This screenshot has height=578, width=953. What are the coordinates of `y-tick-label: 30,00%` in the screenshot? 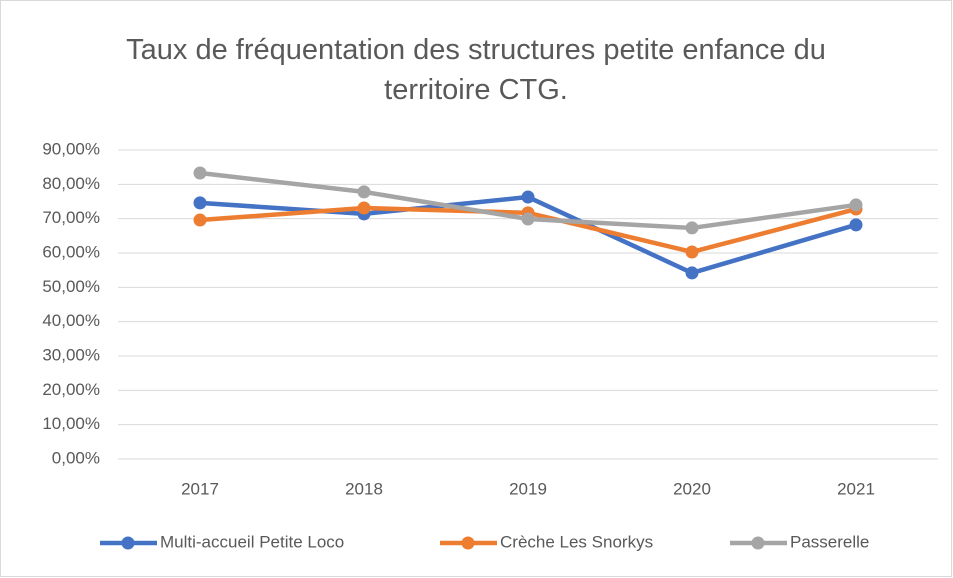 It's located at (71, 354).